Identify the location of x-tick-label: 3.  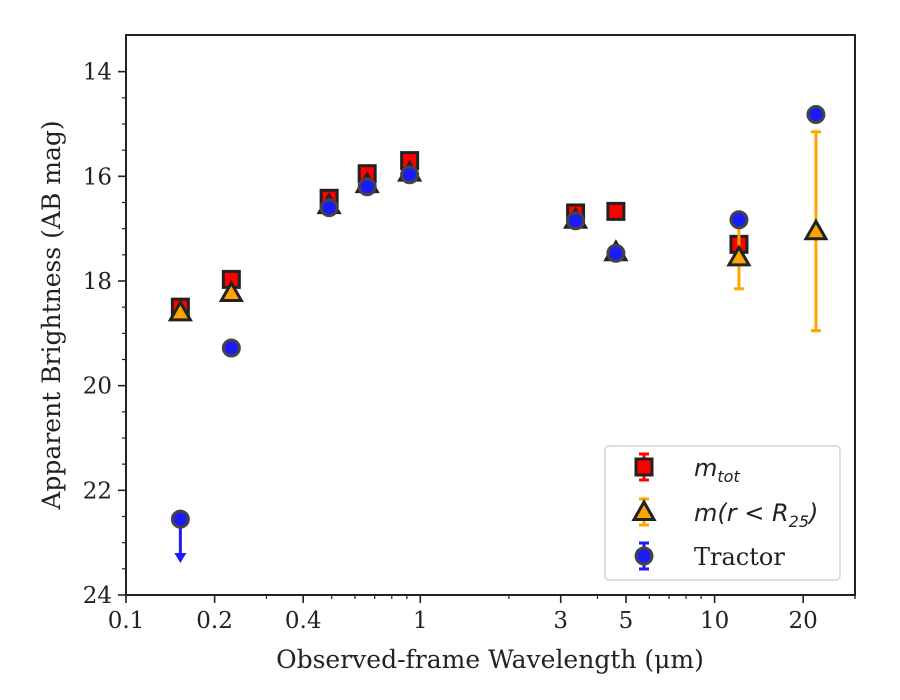
(560, 621).